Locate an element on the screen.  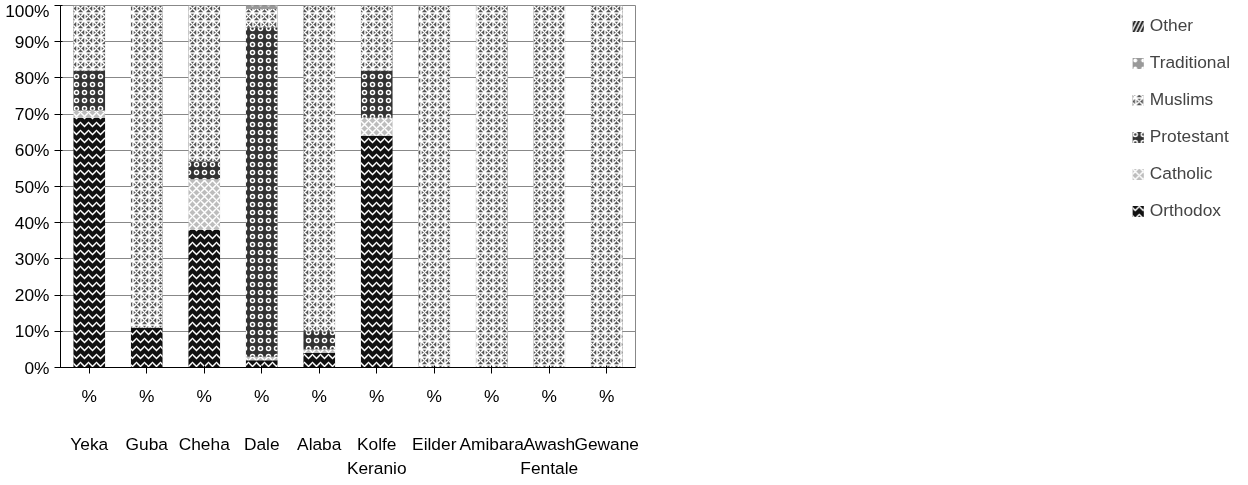
legend-label: Other is located at coordinates (1171, 25).